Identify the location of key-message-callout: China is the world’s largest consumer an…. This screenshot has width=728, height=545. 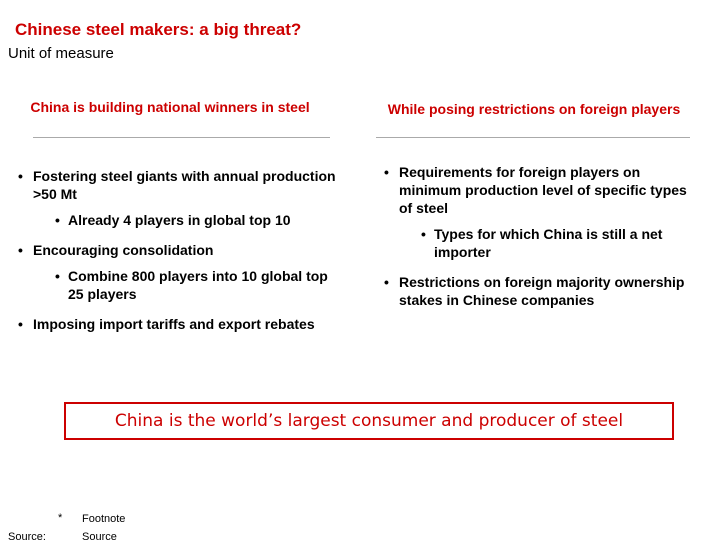
(369, 421).